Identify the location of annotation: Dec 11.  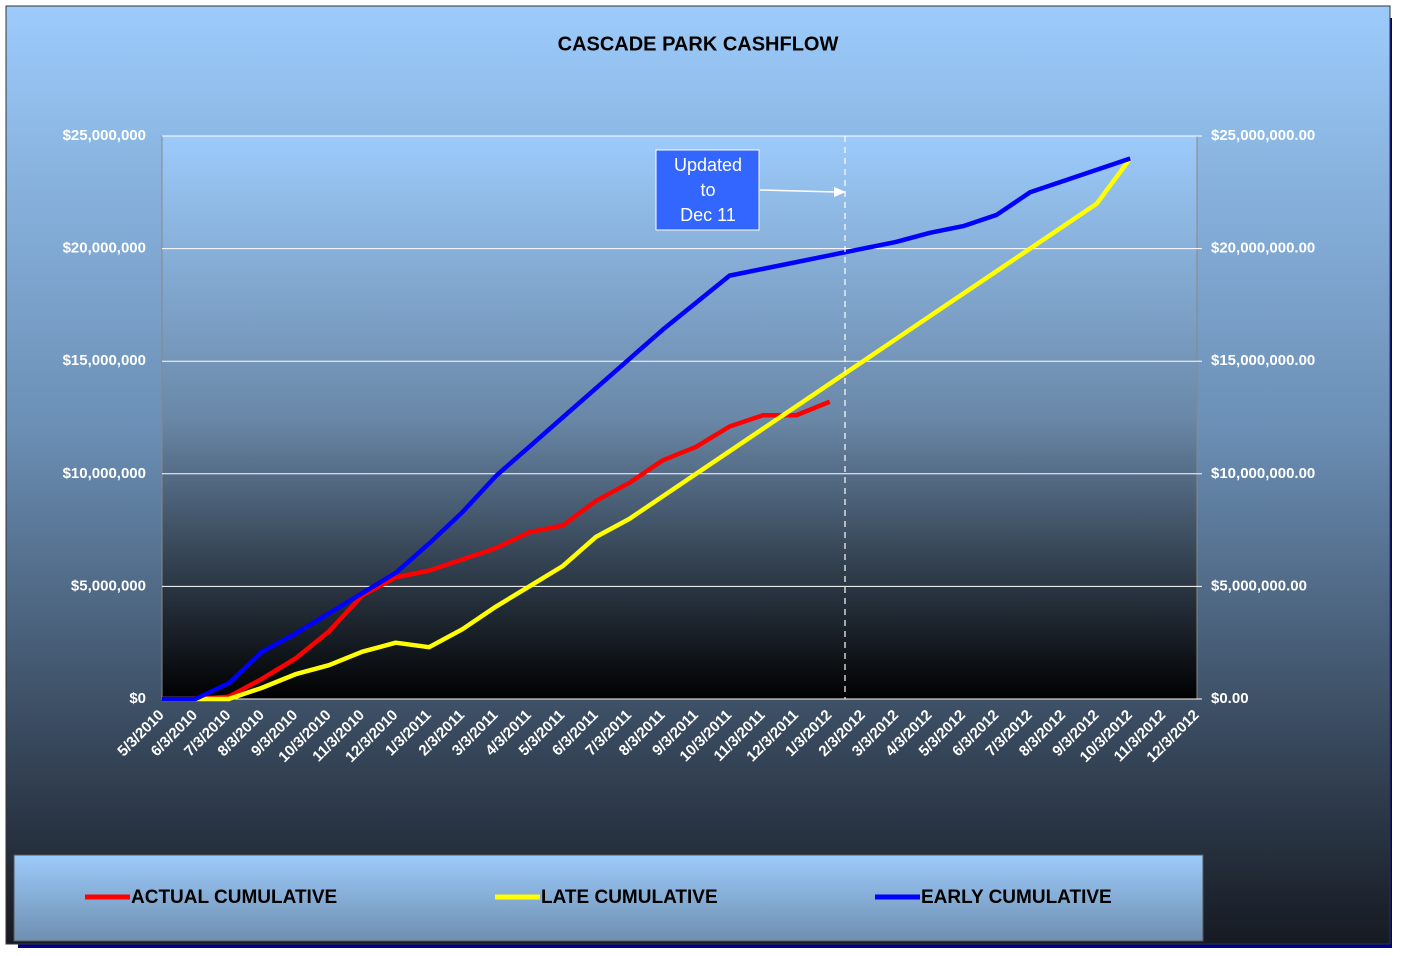
(708, 215).